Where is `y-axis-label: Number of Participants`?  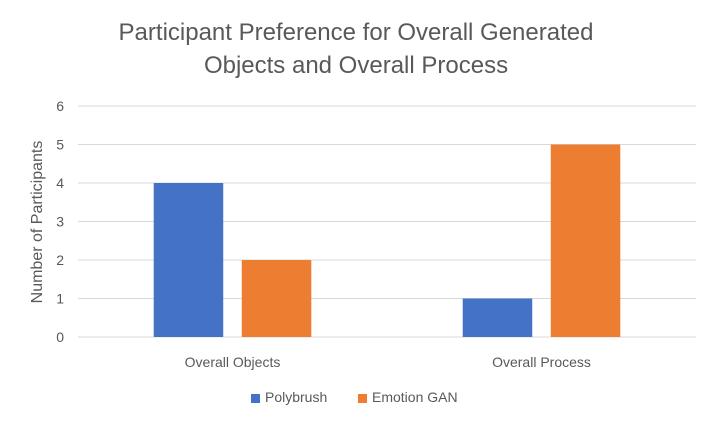 y-axis-label: Number of Participants is located at coordinates (37, 222).